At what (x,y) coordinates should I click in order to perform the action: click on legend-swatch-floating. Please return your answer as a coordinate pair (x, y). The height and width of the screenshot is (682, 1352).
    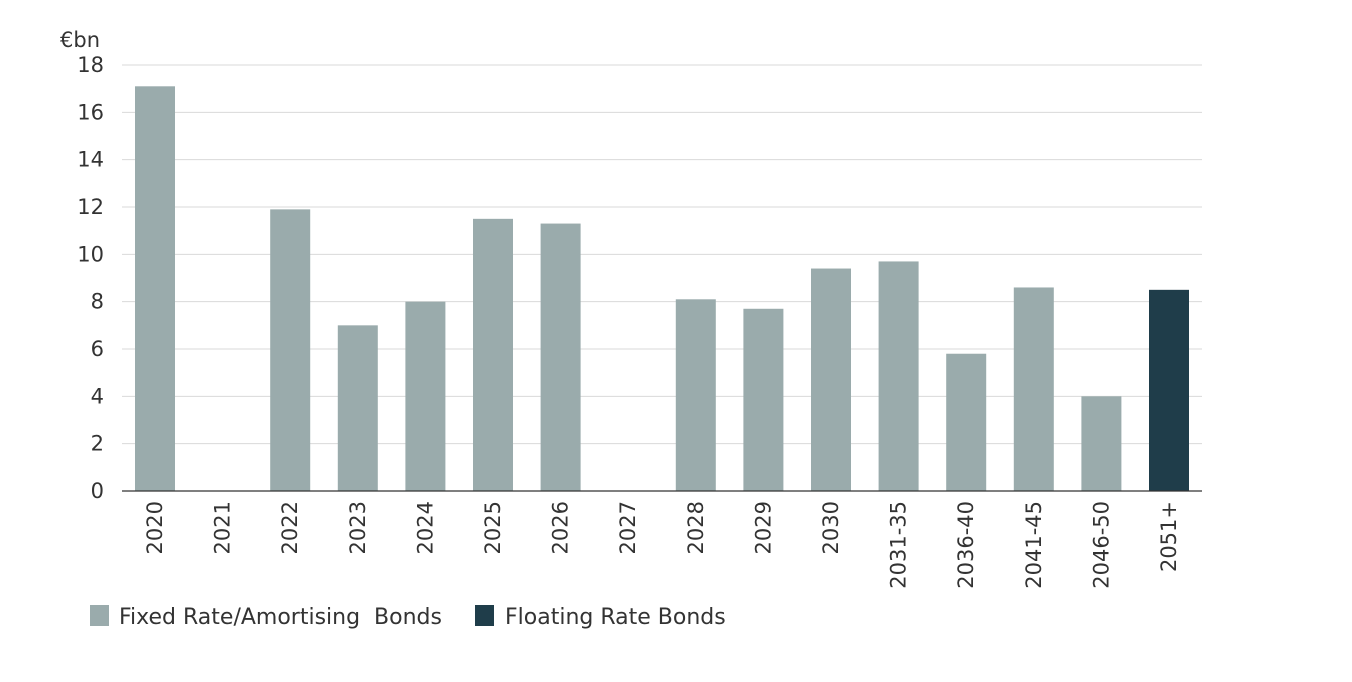
    Looking at the image, I should click on (484, 615).